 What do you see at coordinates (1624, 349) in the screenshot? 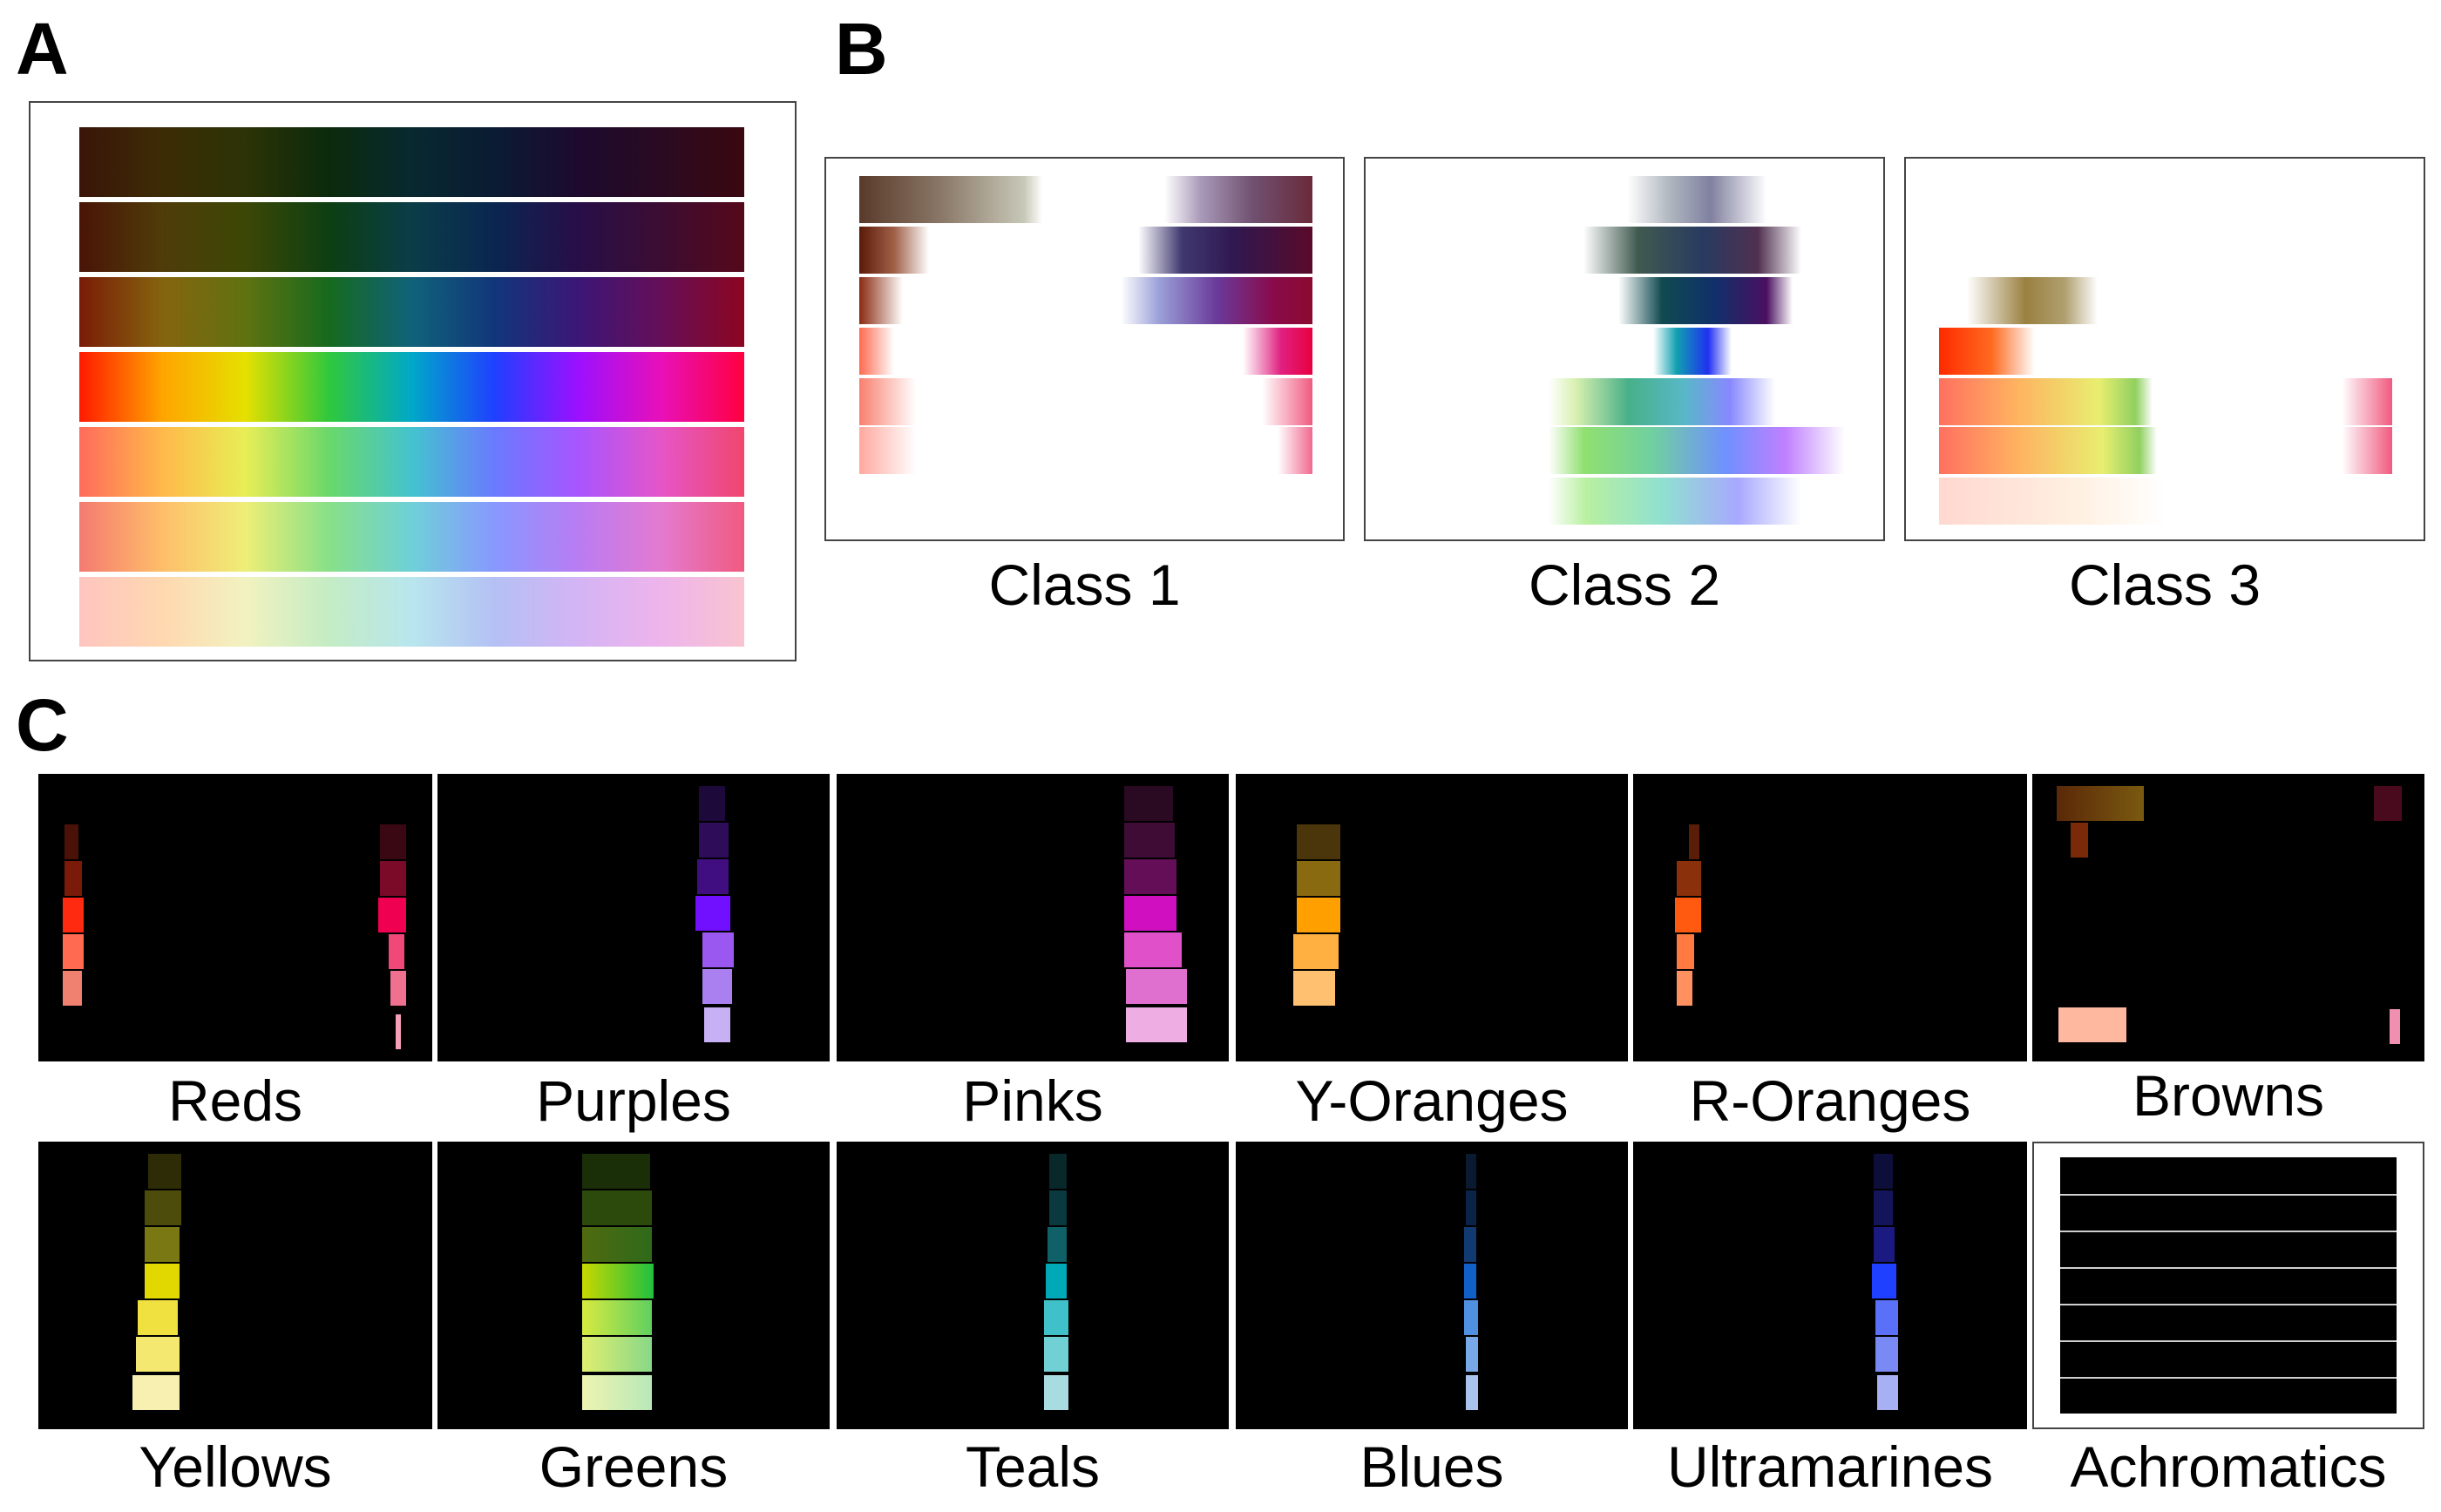
I see `class-2-frame` at bounding box center [1624, 349].